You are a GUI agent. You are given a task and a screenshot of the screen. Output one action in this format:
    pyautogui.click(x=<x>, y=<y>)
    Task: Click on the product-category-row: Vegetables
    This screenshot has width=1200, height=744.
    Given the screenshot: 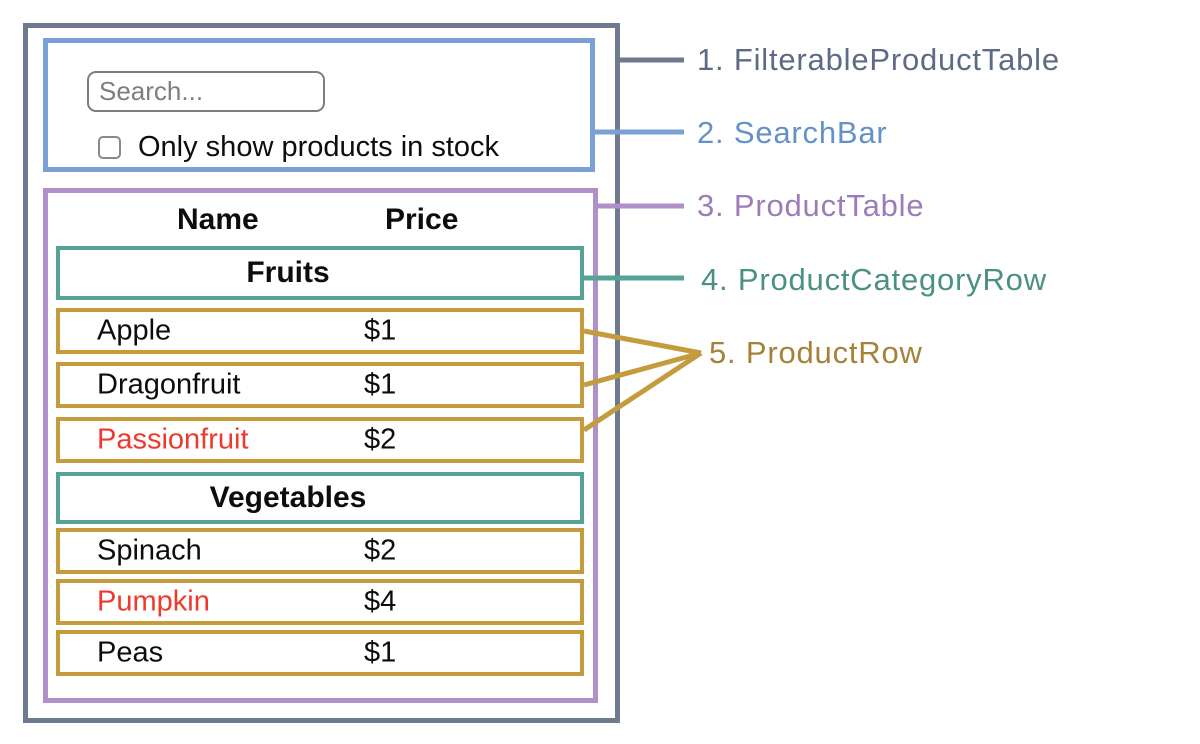 What is the action you would take?
    pyautogui.click(x=320, y=498)
    